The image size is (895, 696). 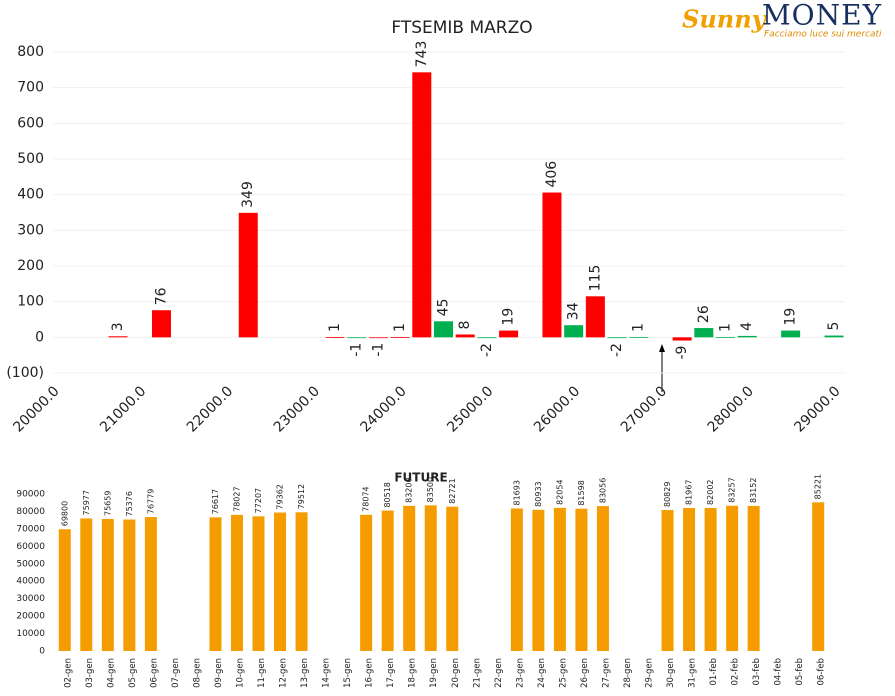 I want to click on data-label: 26, so click(x=704, y=314).